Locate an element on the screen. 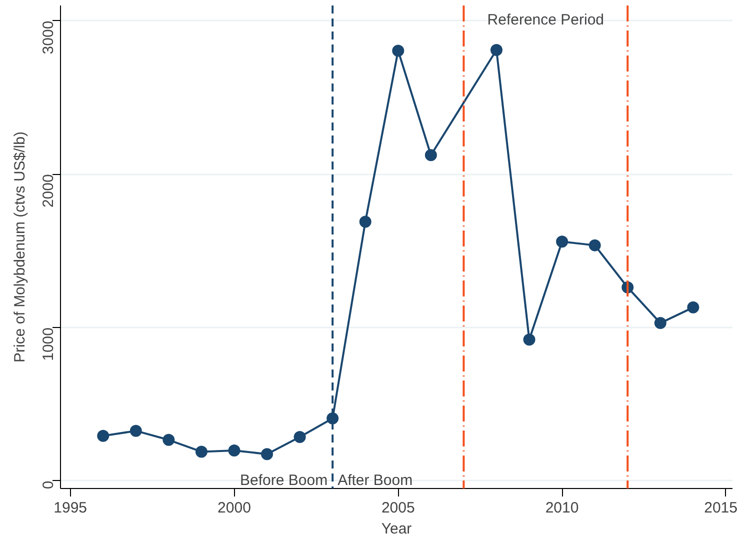  y-tick-label: 3000 is located at coordinates (48, 37).